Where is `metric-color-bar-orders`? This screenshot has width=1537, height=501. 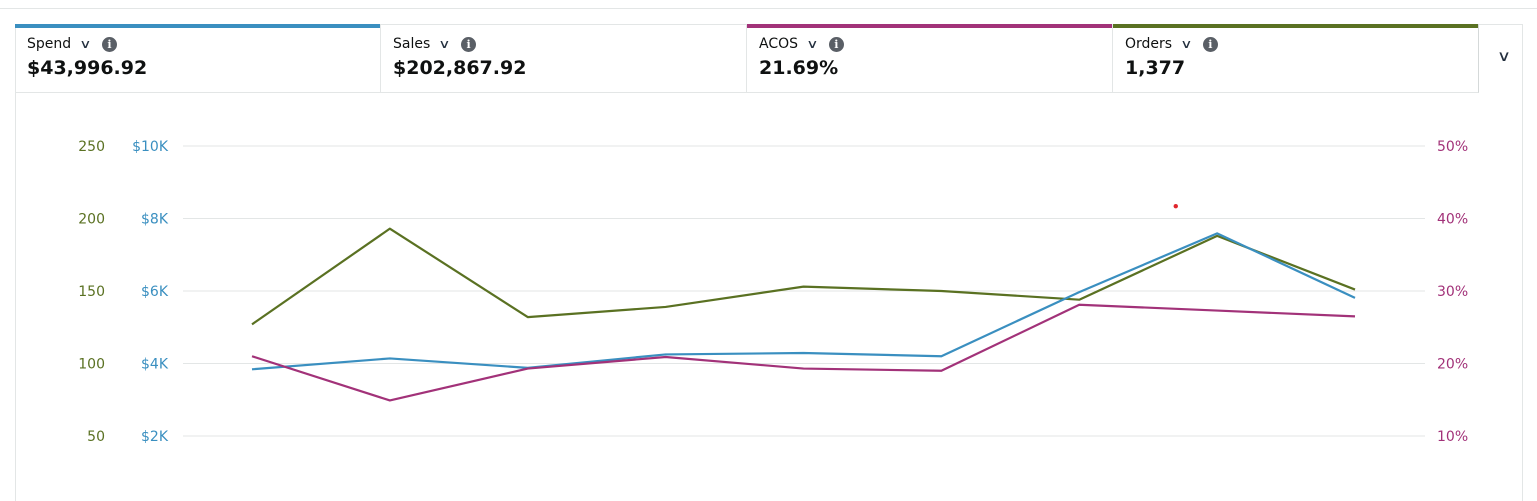
metric-color-bar-orders is located at coordinates (1295, 26).